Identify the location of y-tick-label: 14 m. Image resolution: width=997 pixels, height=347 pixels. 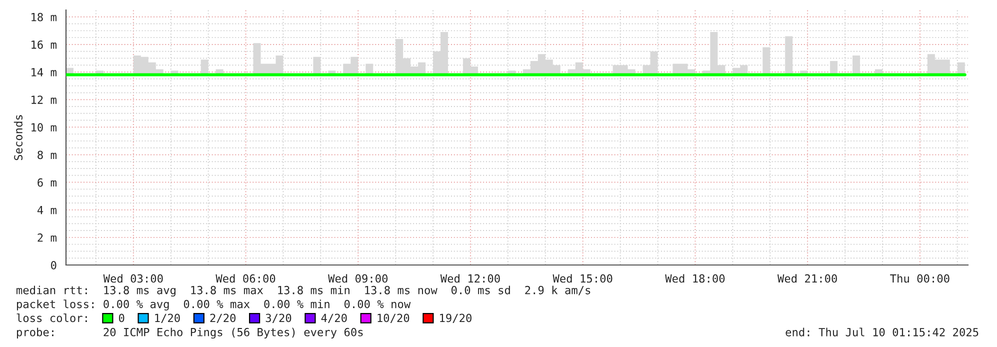
(44, 72).